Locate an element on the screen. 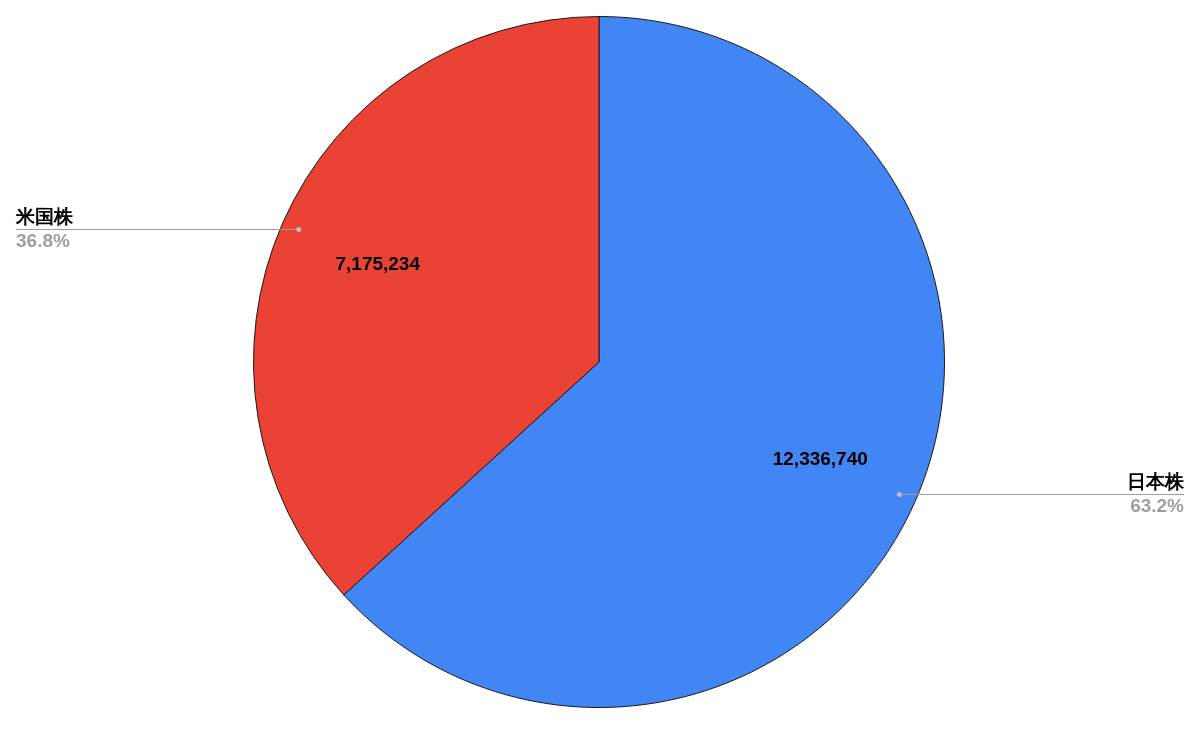 This screenshot has height=737, width=1200. text: 63.2% is located at coordinates (1157, 506).